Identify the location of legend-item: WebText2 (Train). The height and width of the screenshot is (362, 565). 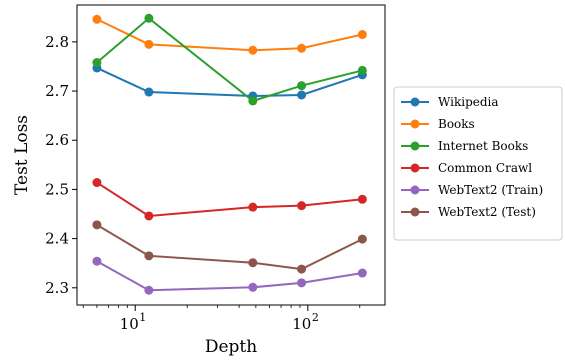
(472, 190).